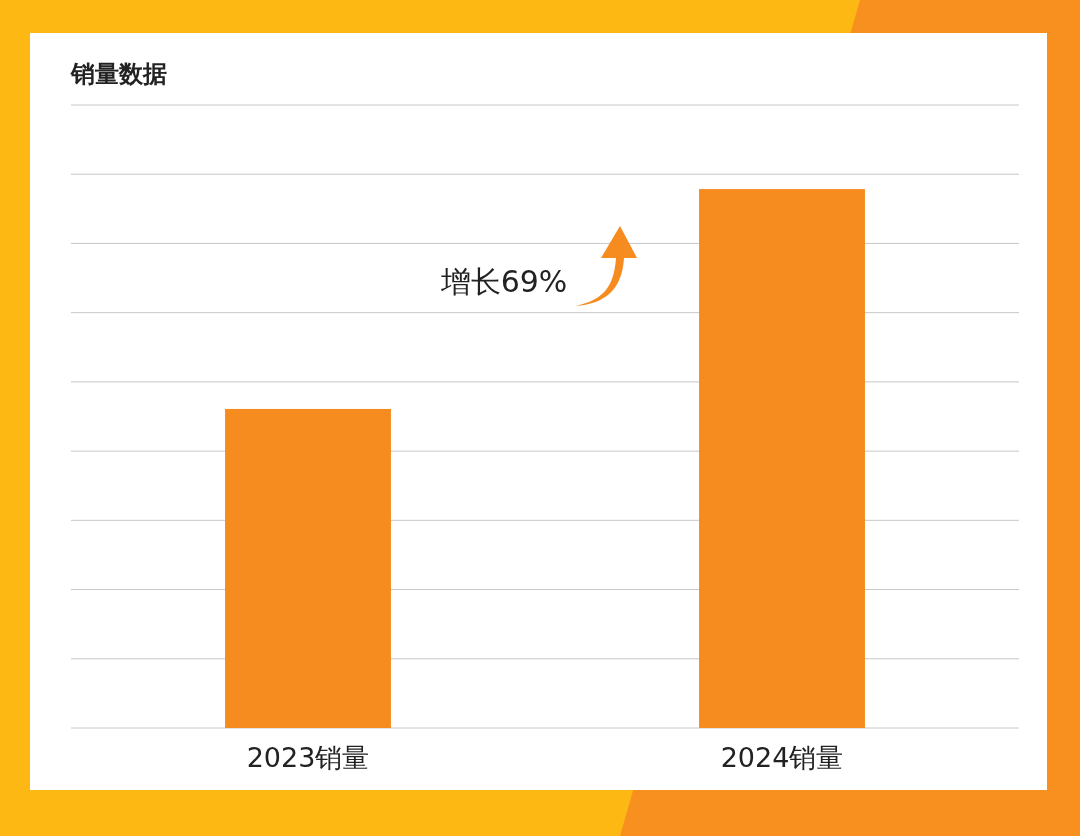 Image resolution: width=1080 pixels, height=836 pixels. I want to click on x-tick-label: 2024销量, so click(782, 757).